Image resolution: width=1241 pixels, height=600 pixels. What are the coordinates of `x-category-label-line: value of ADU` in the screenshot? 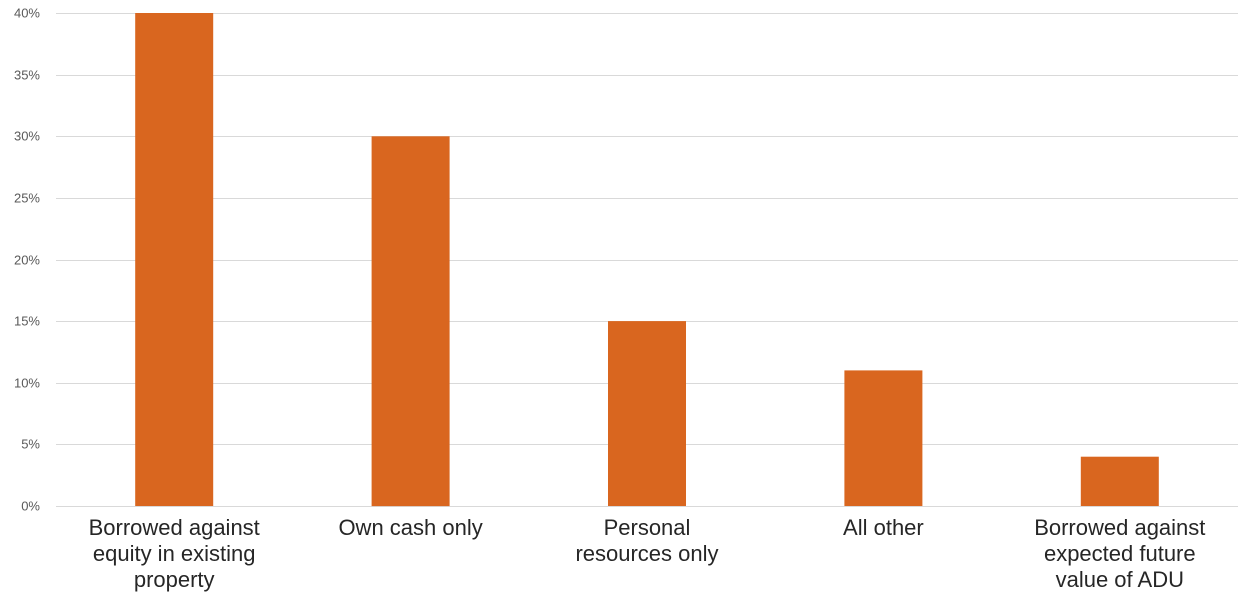 It's located at (1120, 579).